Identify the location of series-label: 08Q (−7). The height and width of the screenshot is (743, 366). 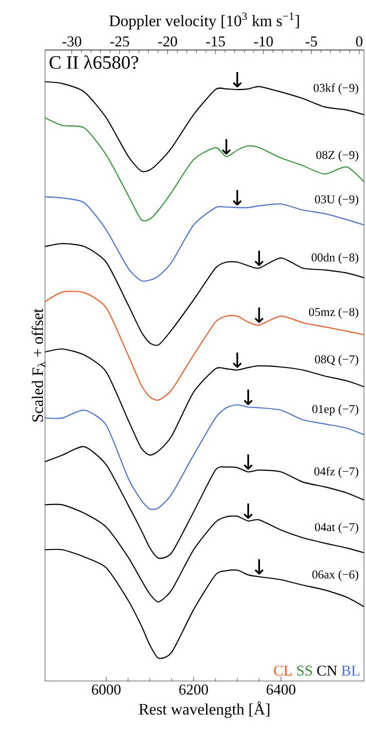
(336, 360).